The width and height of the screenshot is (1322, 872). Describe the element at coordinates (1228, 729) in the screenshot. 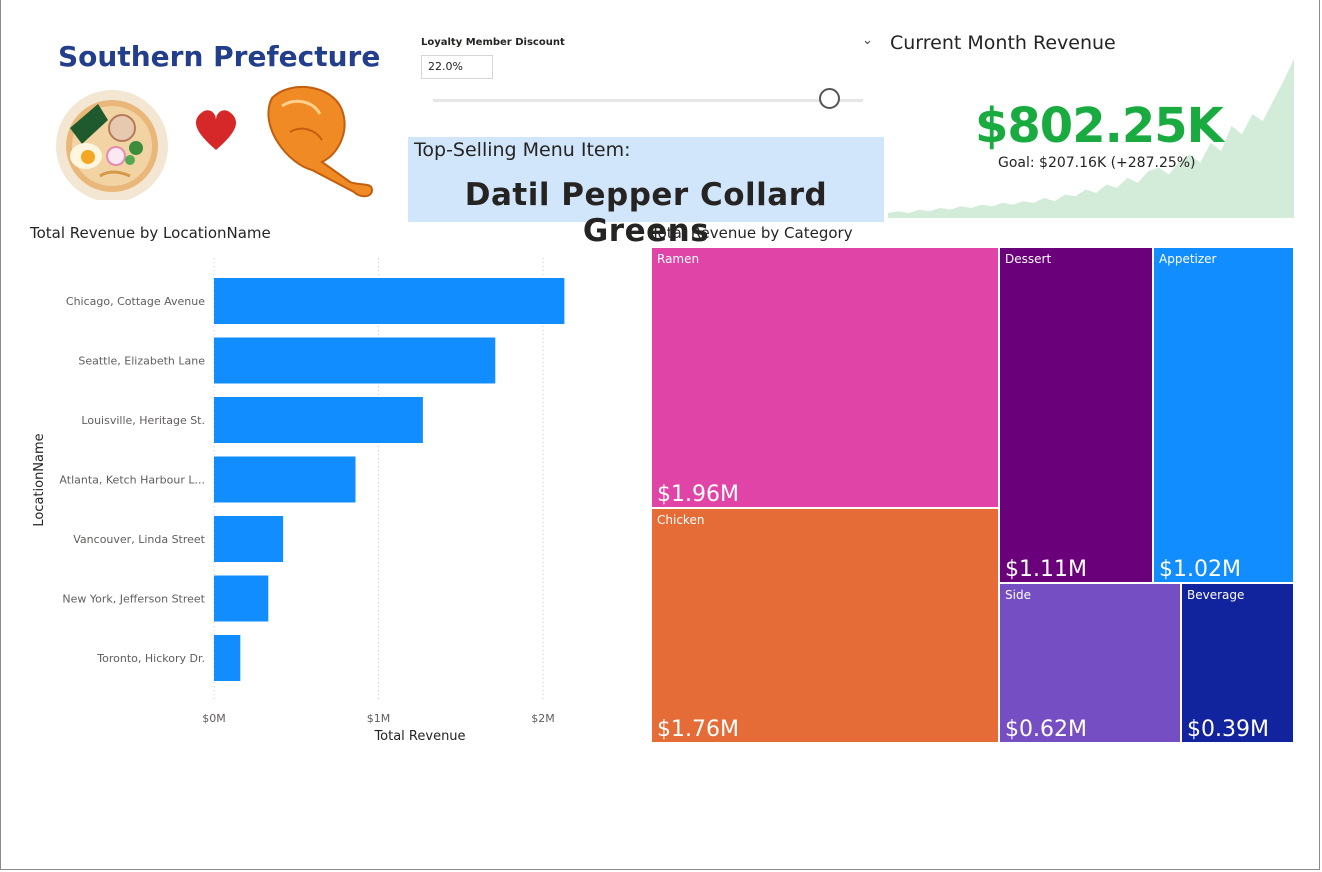

I see `treemap-tile-value: $0.39M` at that location.